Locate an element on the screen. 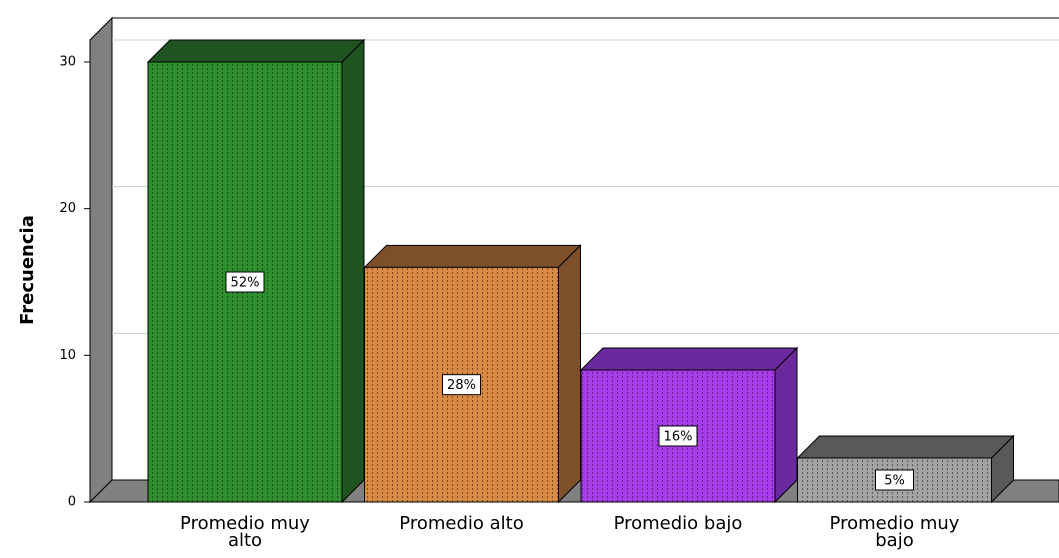 Image resolution: width=1059 pixels, height=558 pixels. y-tick-label: 30 is located at coordinates (67, 62).